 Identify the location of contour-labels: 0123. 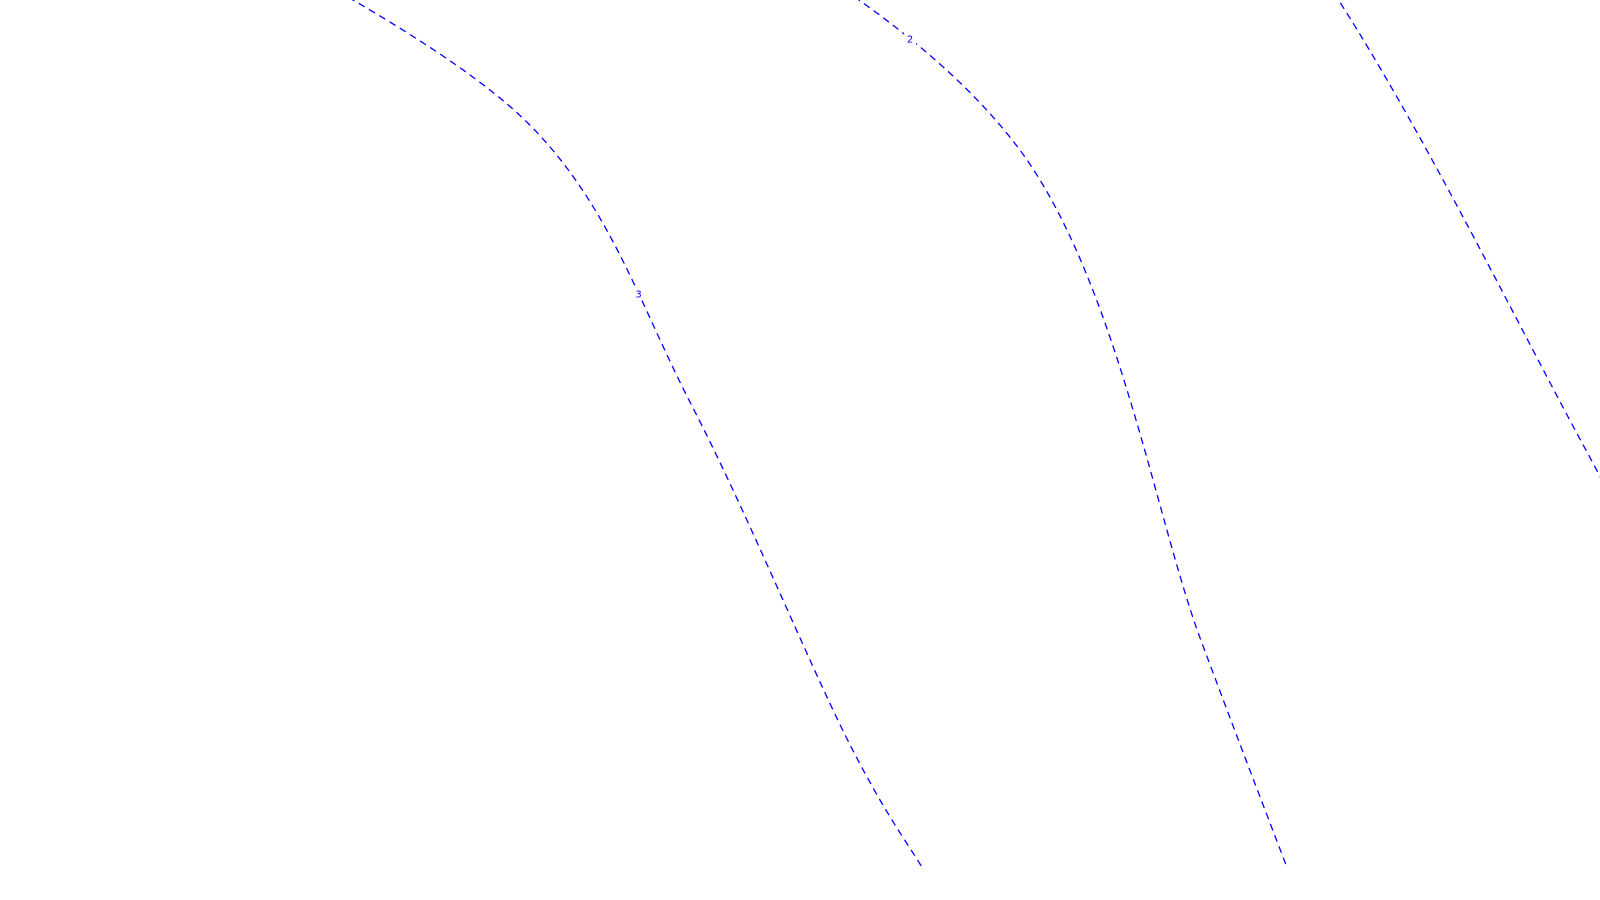
(774, 165).